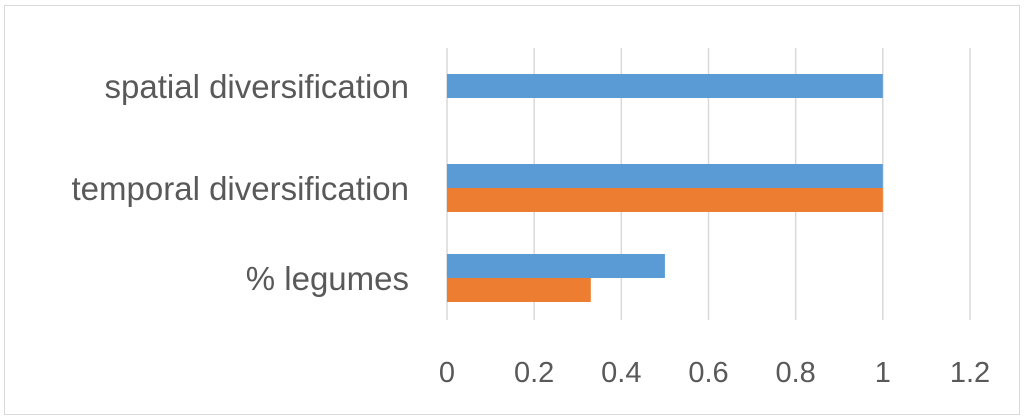 The width and height of the screenshot is (1026, 420). What do you see at coordinates (257, 86) in the screenshot?
I see `category-label: spatial diversification` at bounding box center [257, 86].